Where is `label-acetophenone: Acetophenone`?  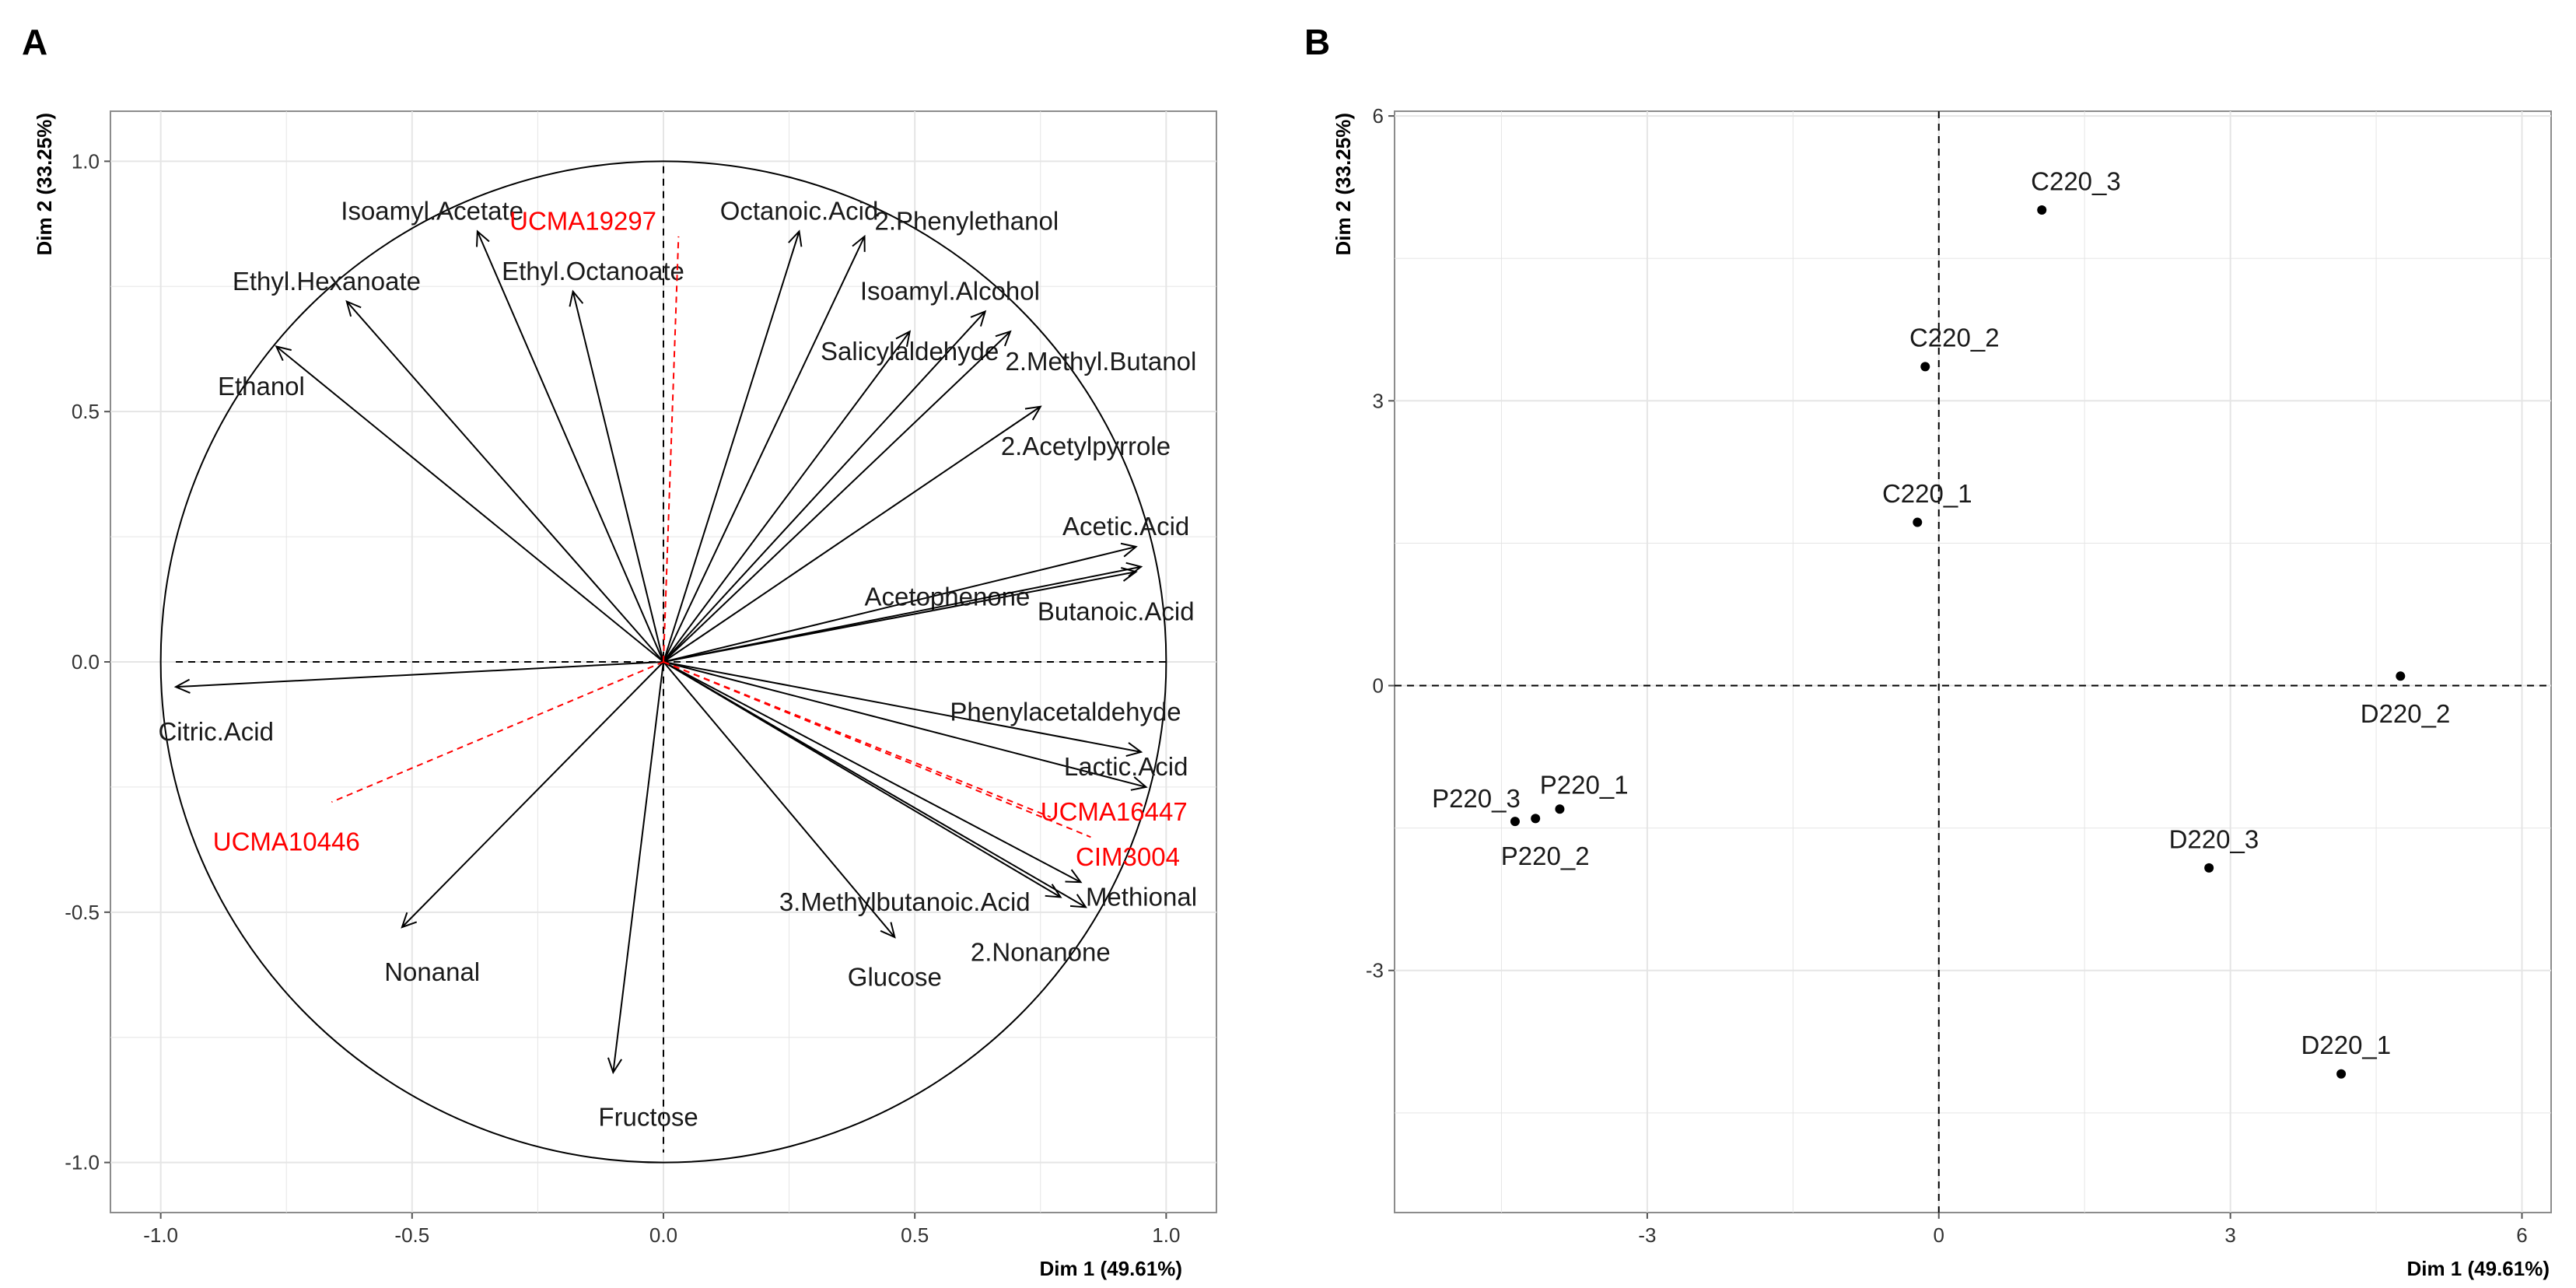
label-acetophenone: Acetophenone is located at coordinates (948, 596).